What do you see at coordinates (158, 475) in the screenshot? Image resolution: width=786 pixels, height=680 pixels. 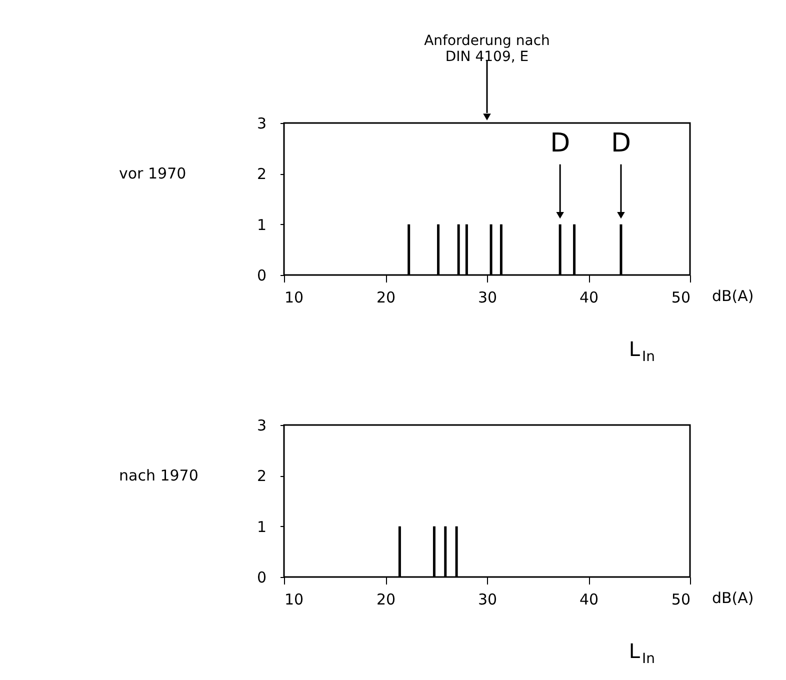 I see `text: nach 1970` at bounding box center [158, 475].